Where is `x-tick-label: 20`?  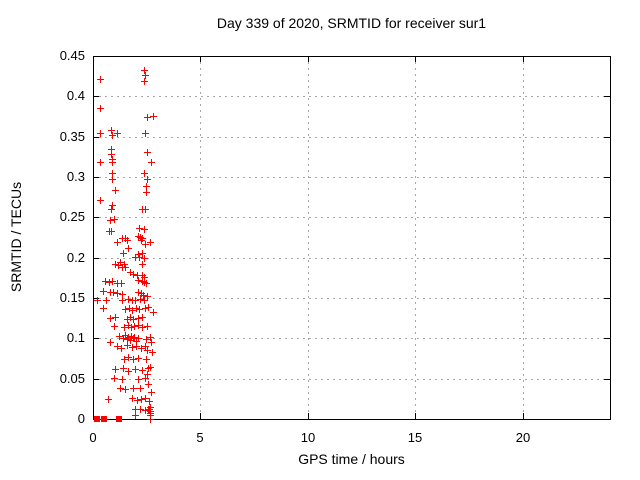
x-tick-label: 20 is located at coordinates (523, 437).